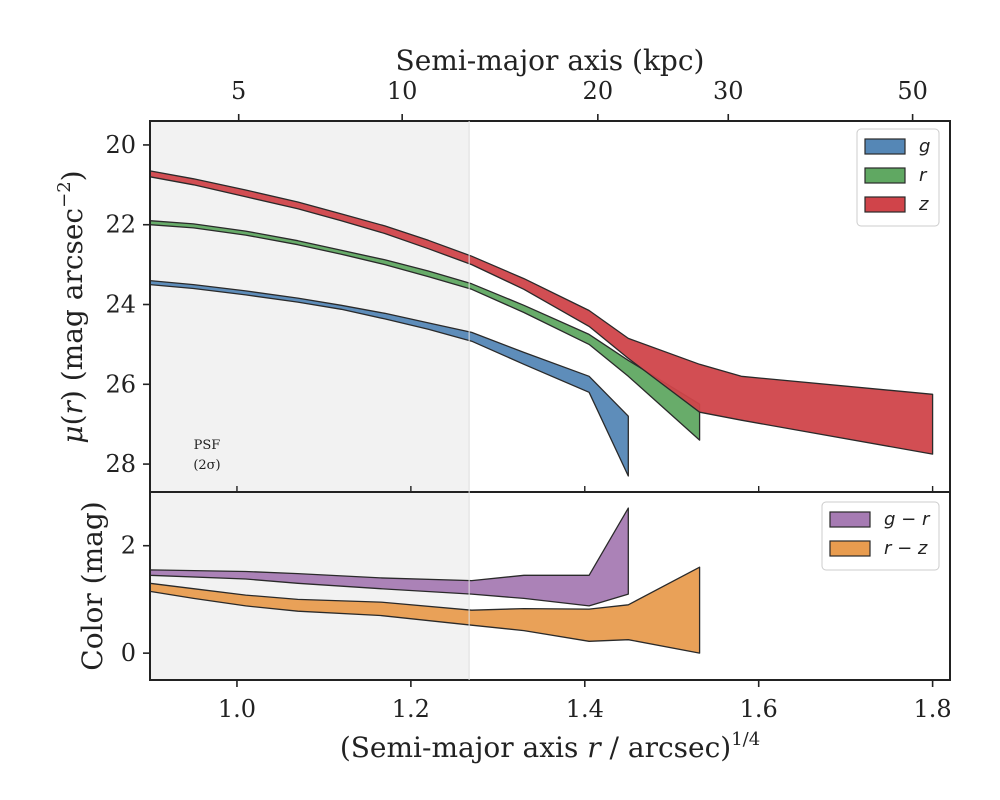  Describe the element at coordinates (92, 585) in the screenshot. I see `color-y-axis-label: Color (mag)` at that location.